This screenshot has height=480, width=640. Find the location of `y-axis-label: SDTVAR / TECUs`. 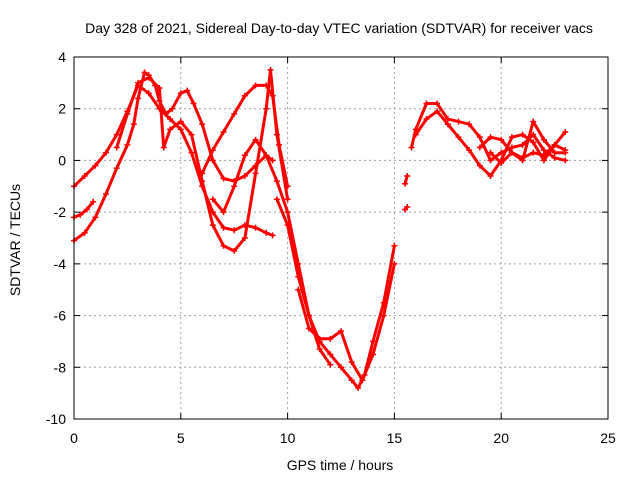

y-axis-label: SDTVAR / TECUs is located at coordinates (15, 240).